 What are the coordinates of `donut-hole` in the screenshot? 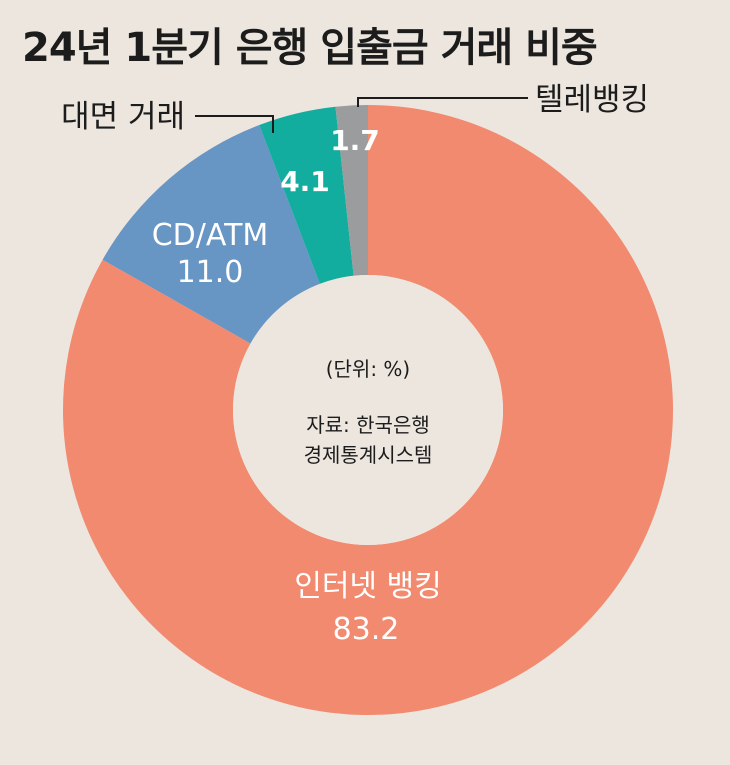 It's located at (368, 410).